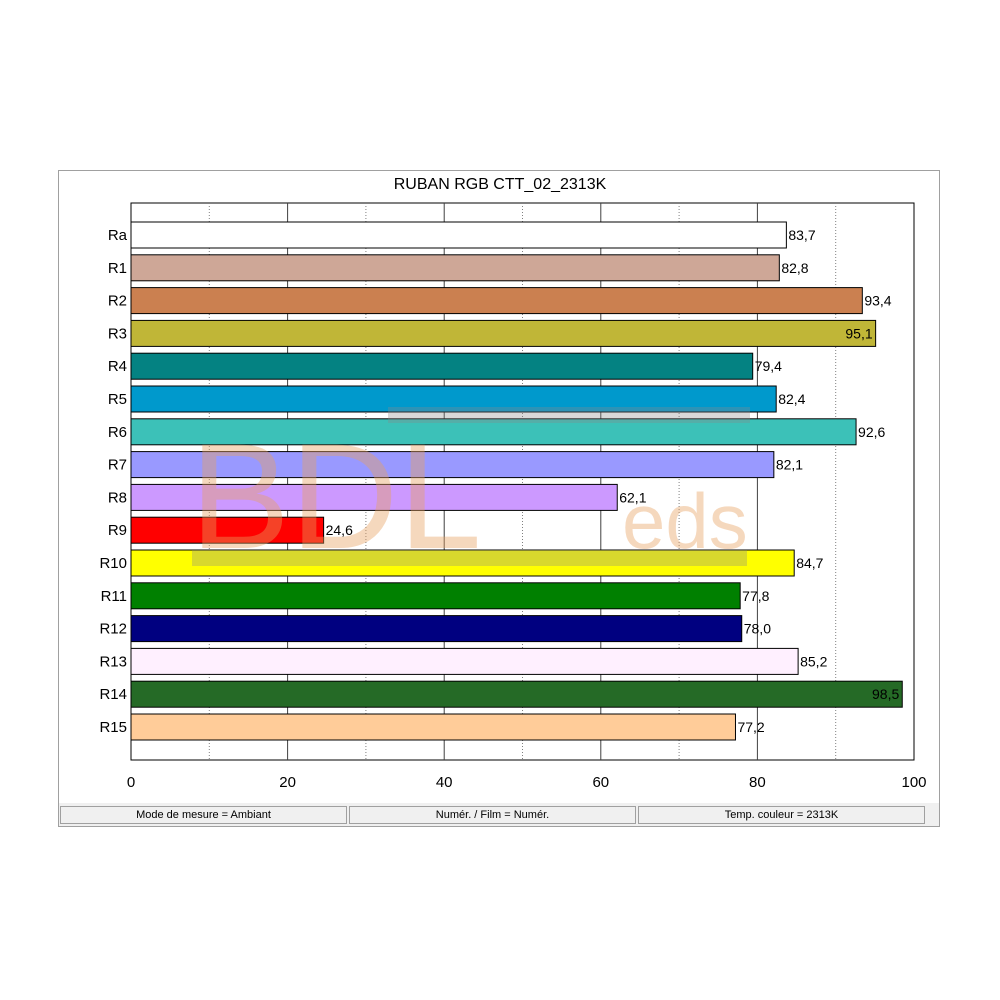 This screenshot has height=1000, width=1000. Describe the element at coordinates (118, 235) in the screenshot. I see `category-label-ra: Ra` at that location.